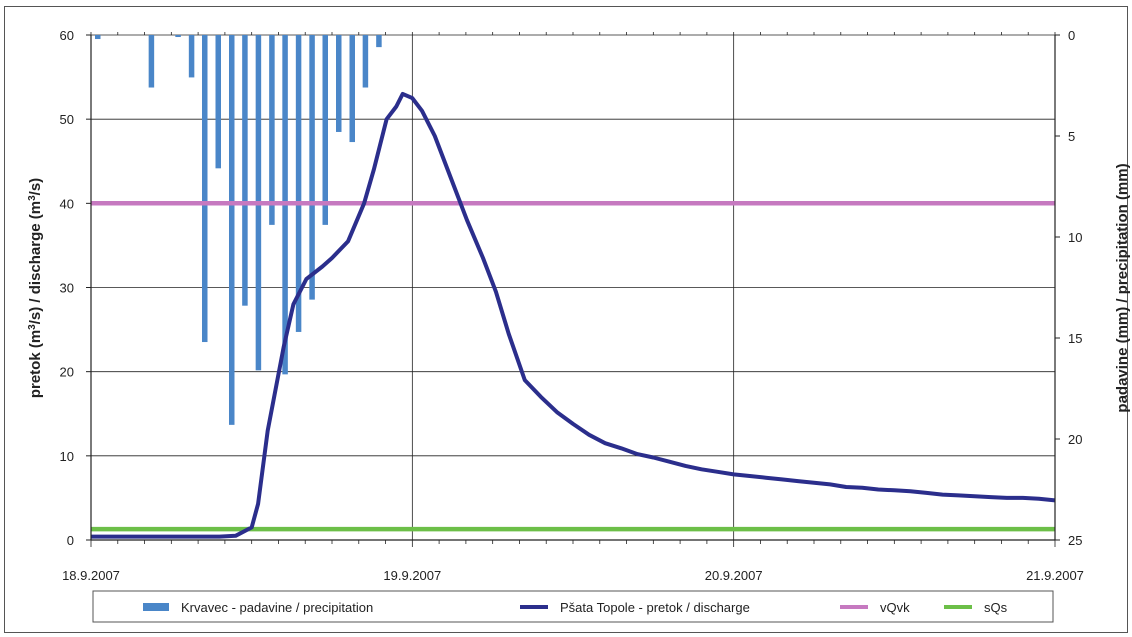 This screenshot has width=1132, height=637. What do you see at coordinates (91, 575) in the screenshot?
I see `x-tick-label: 18.9.2007` at bounding box center [91, 575].